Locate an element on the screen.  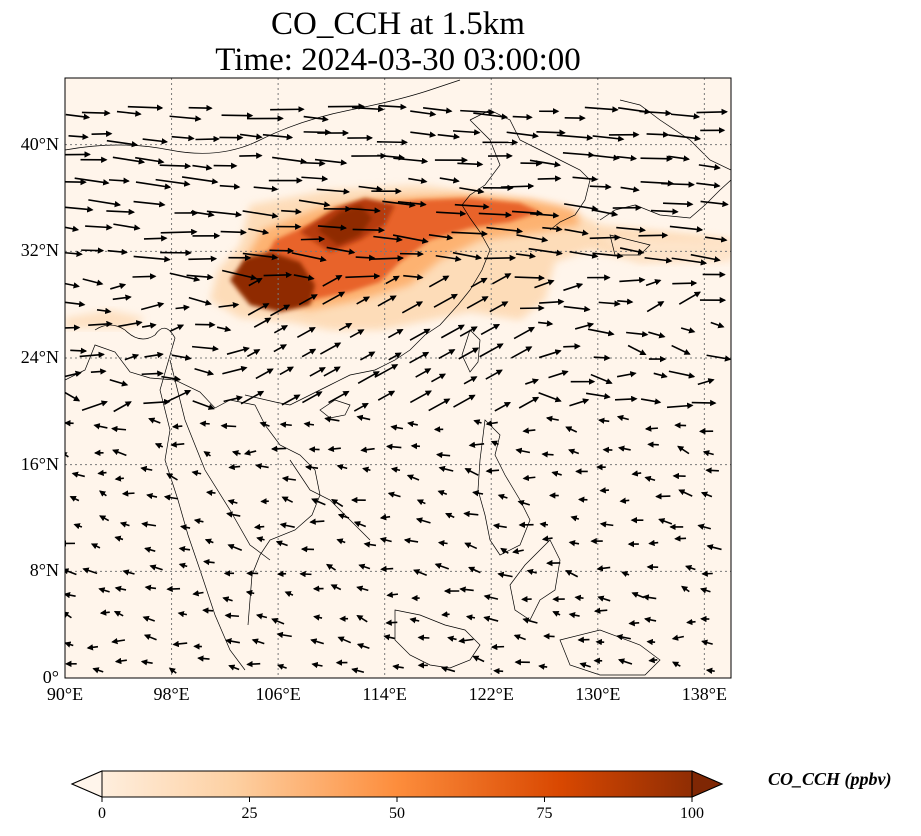
lon-tick-label: 98°E is located at coordinates (171, 694).